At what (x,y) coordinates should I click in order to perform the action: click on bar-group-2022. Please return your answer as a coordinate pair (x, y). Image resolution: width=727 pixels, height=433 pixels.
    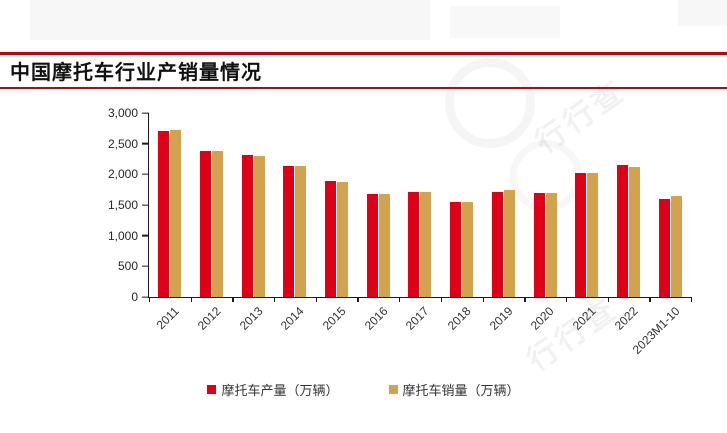
    Looking at the image, I should click on (629, 205).